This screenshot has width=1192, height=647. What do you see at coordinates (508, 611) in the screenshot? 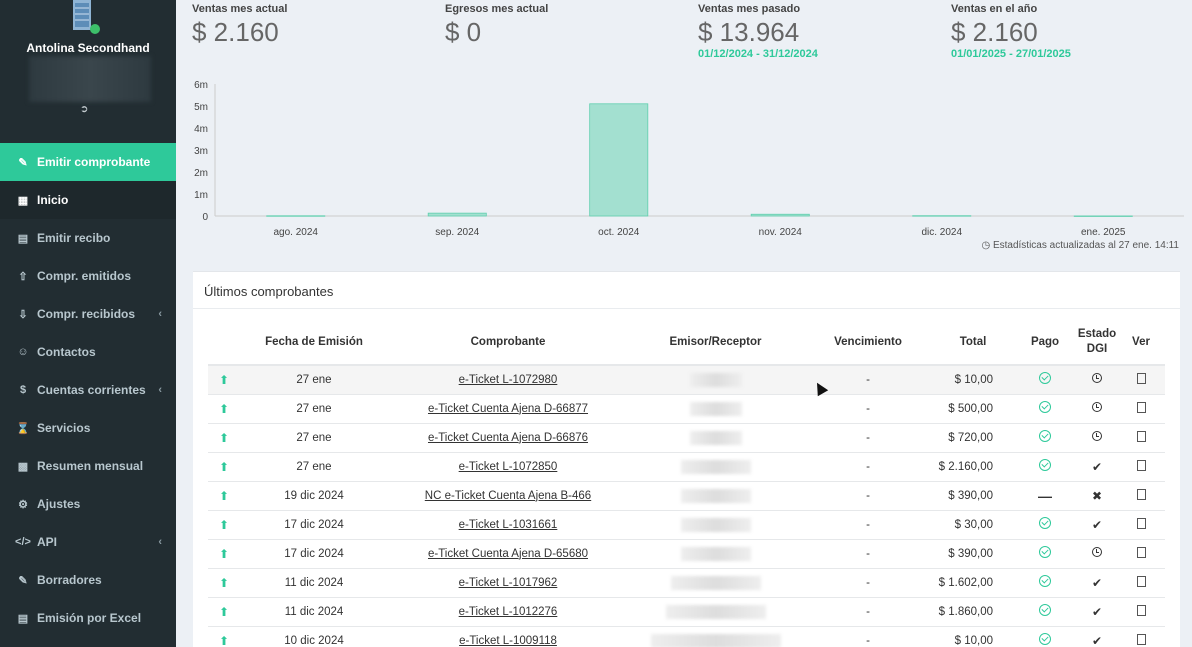
I see `receipt-link: e-Ticket L-1012276` at bounding box center [508, 611].